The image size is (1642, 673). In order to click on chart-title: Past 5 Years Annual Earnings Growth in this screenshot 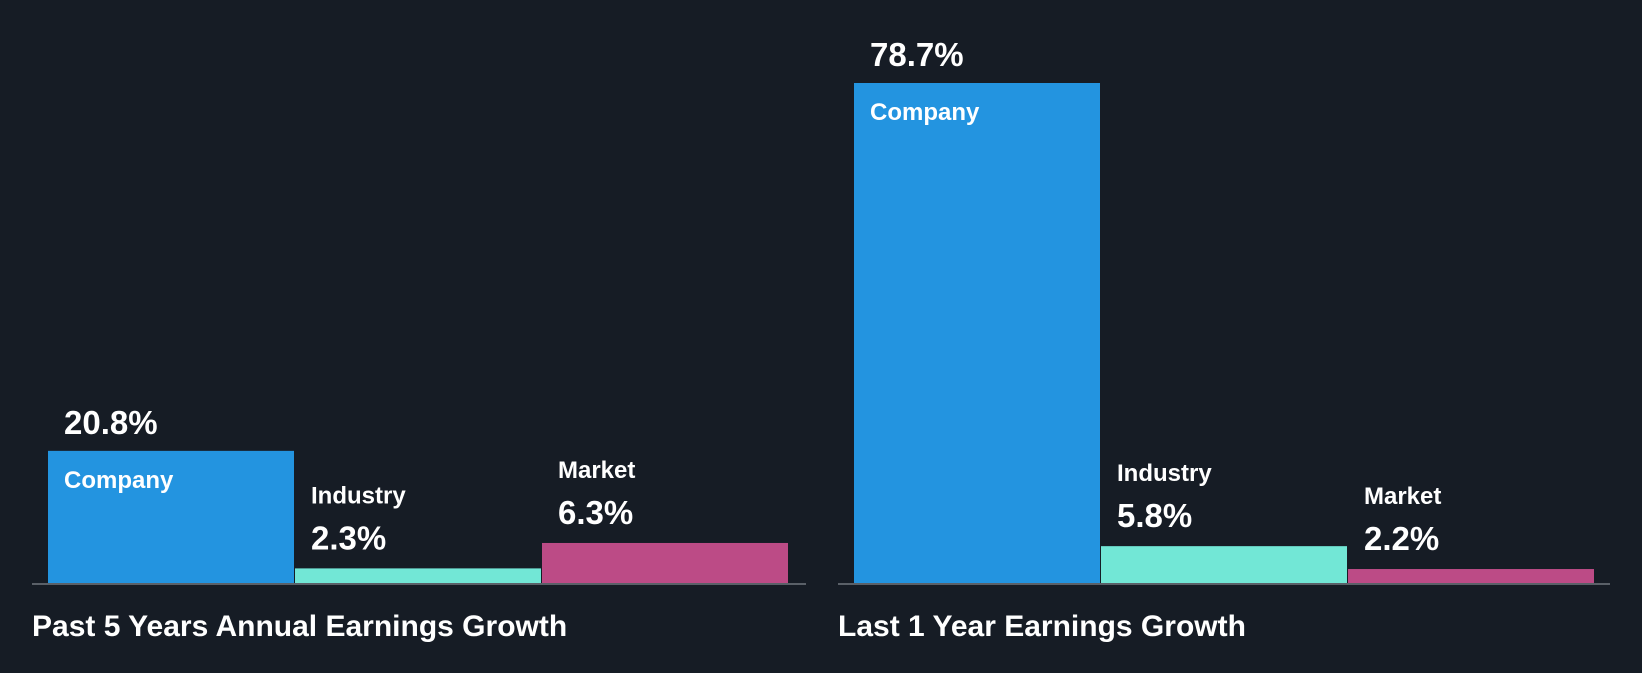, I will do `click(299, 626)`.